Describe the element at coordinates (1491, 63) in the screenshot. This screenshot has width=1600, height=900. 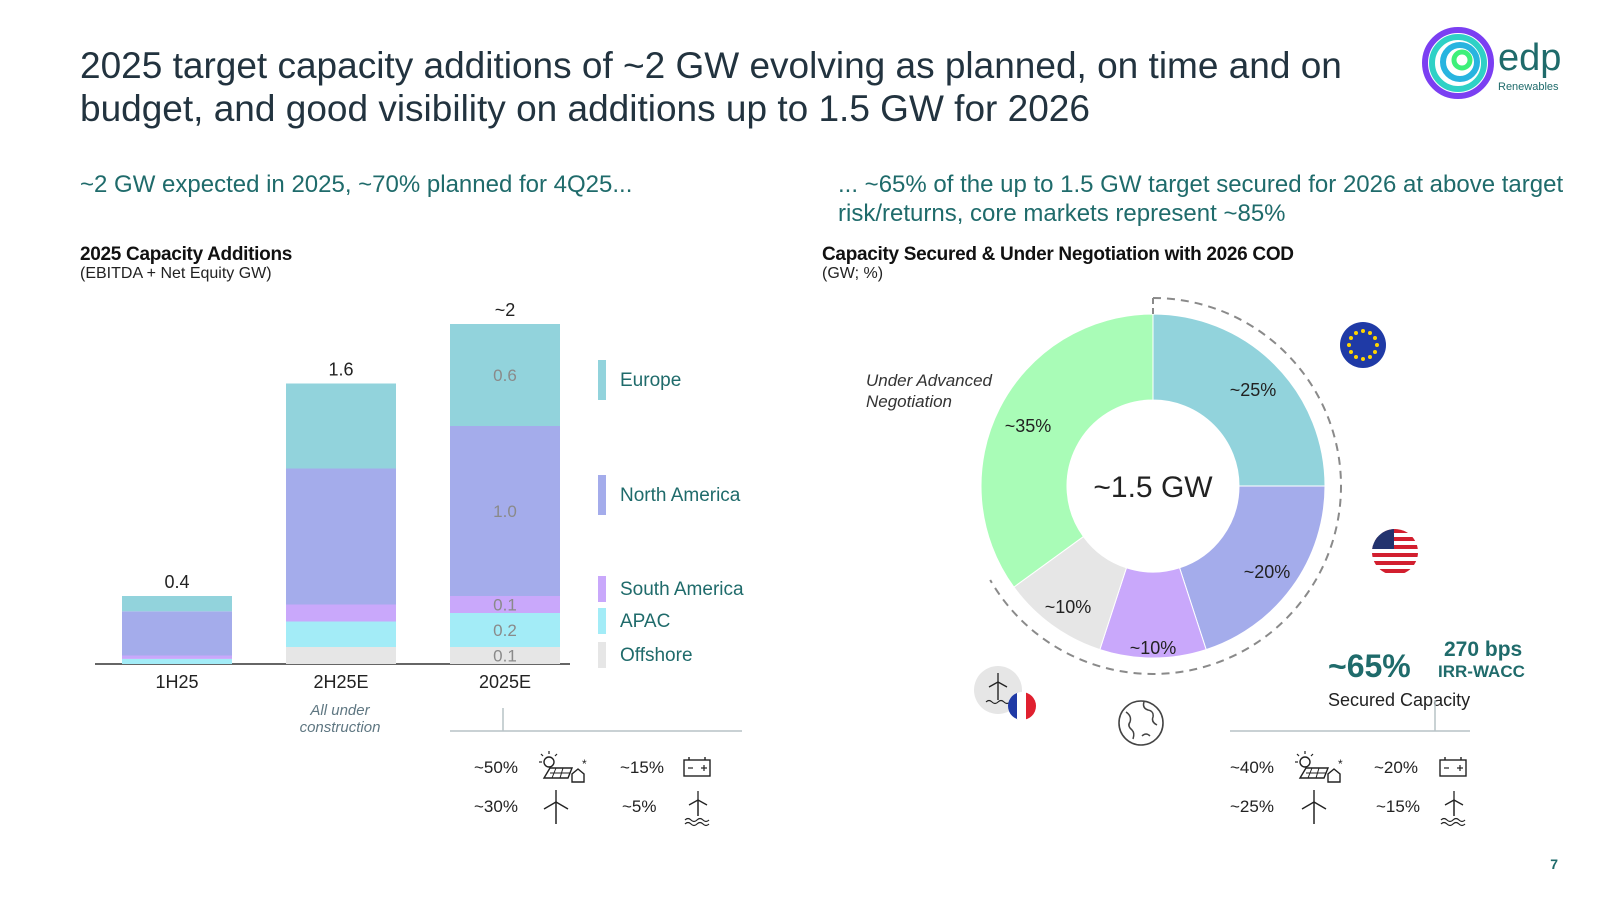
I see `edp-logo-mark: edp Renewables` at that location.